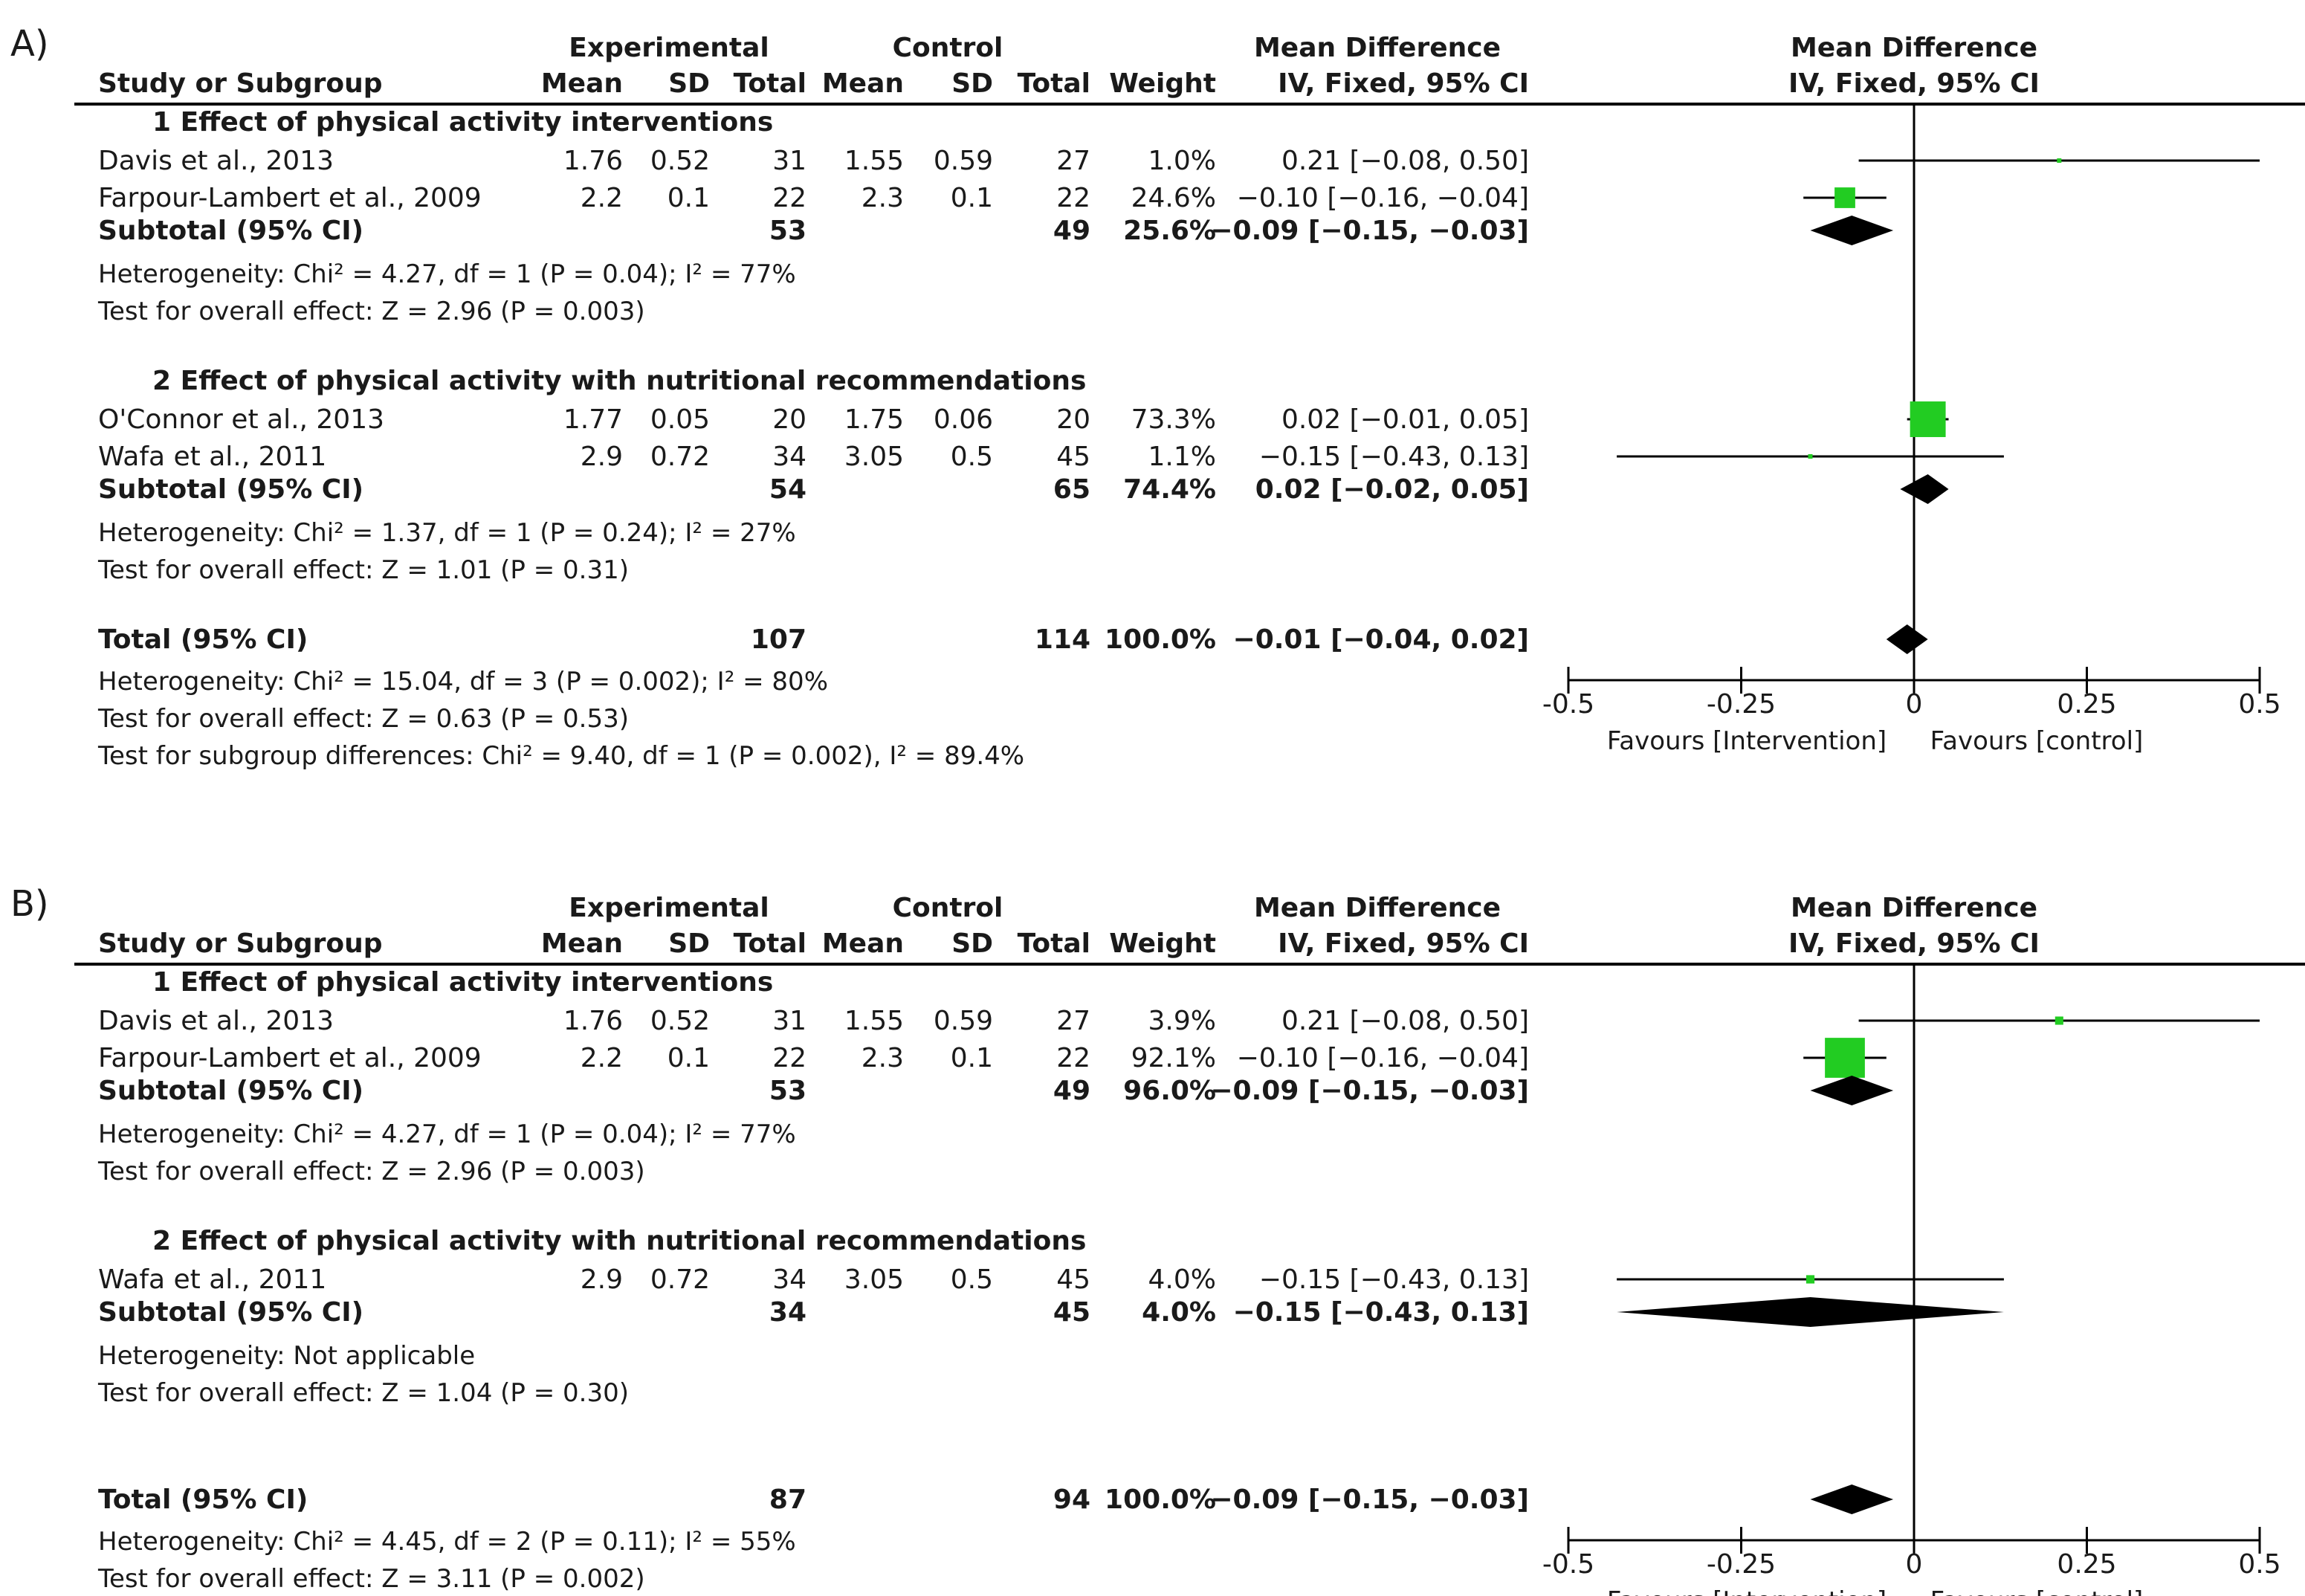  Describe the element at coordinates (1741, 705) in the screenshot. I see `x-tick-label: -0.25` at that location.